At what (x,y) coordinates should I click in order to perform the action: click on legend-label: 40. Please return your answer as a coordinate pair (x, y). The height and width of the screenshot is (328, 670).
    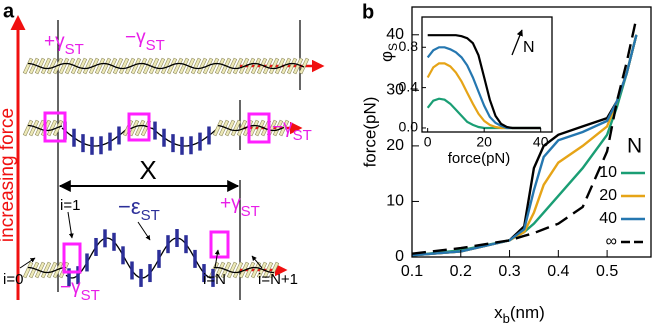
    Looking at the image, I should click on (608, 218).